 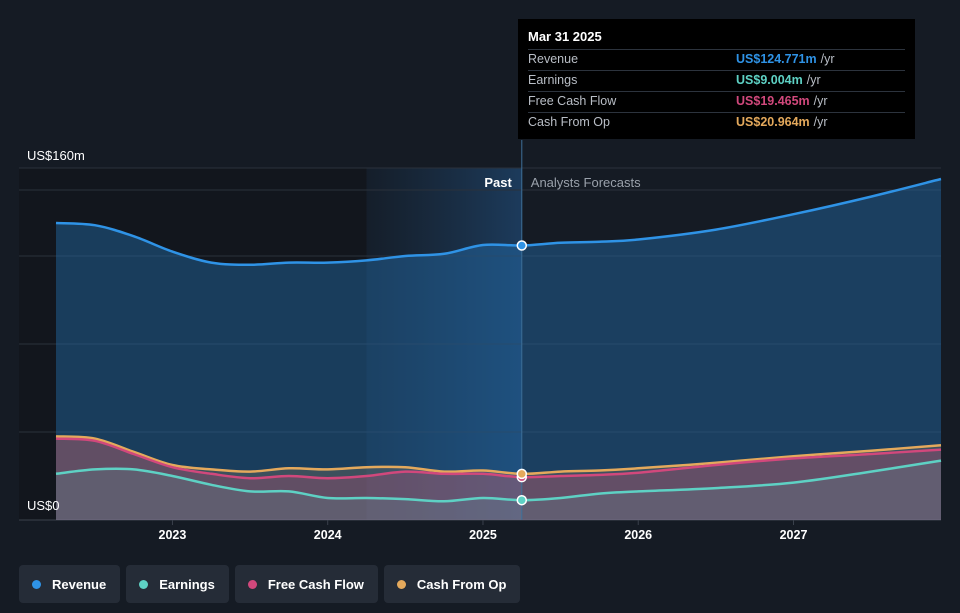 What do you see at coordinates (522, 500) in the screenshot?
I see `earnings-marker` at bounding box center [522, 500].